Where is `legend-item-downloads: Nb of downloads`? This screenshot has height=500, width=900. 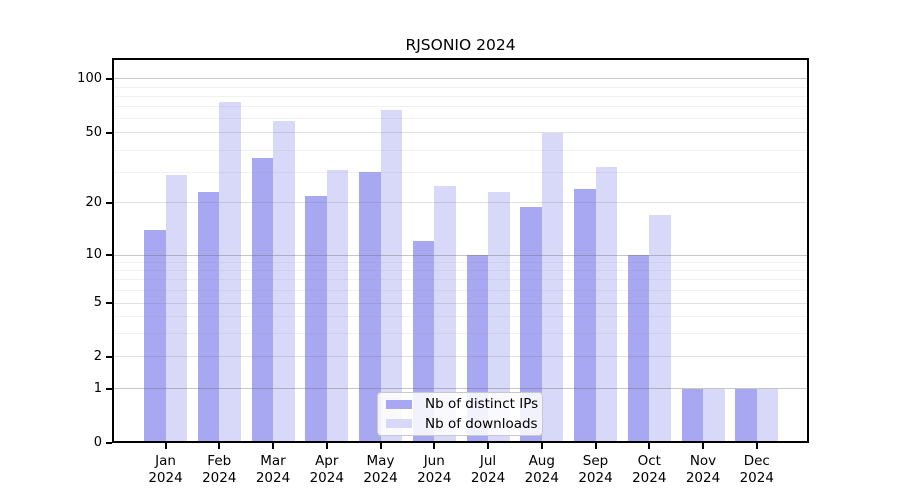
legend-item-downloads: Nb of downloads is located at coordinates (460, 424).